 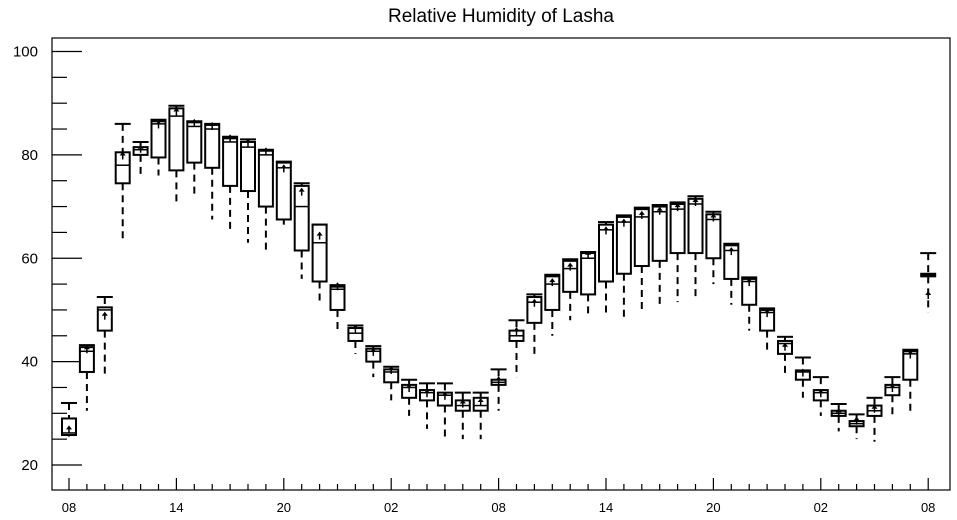 I want to click on y-tick-label: 20, so click(x=29, y=465).